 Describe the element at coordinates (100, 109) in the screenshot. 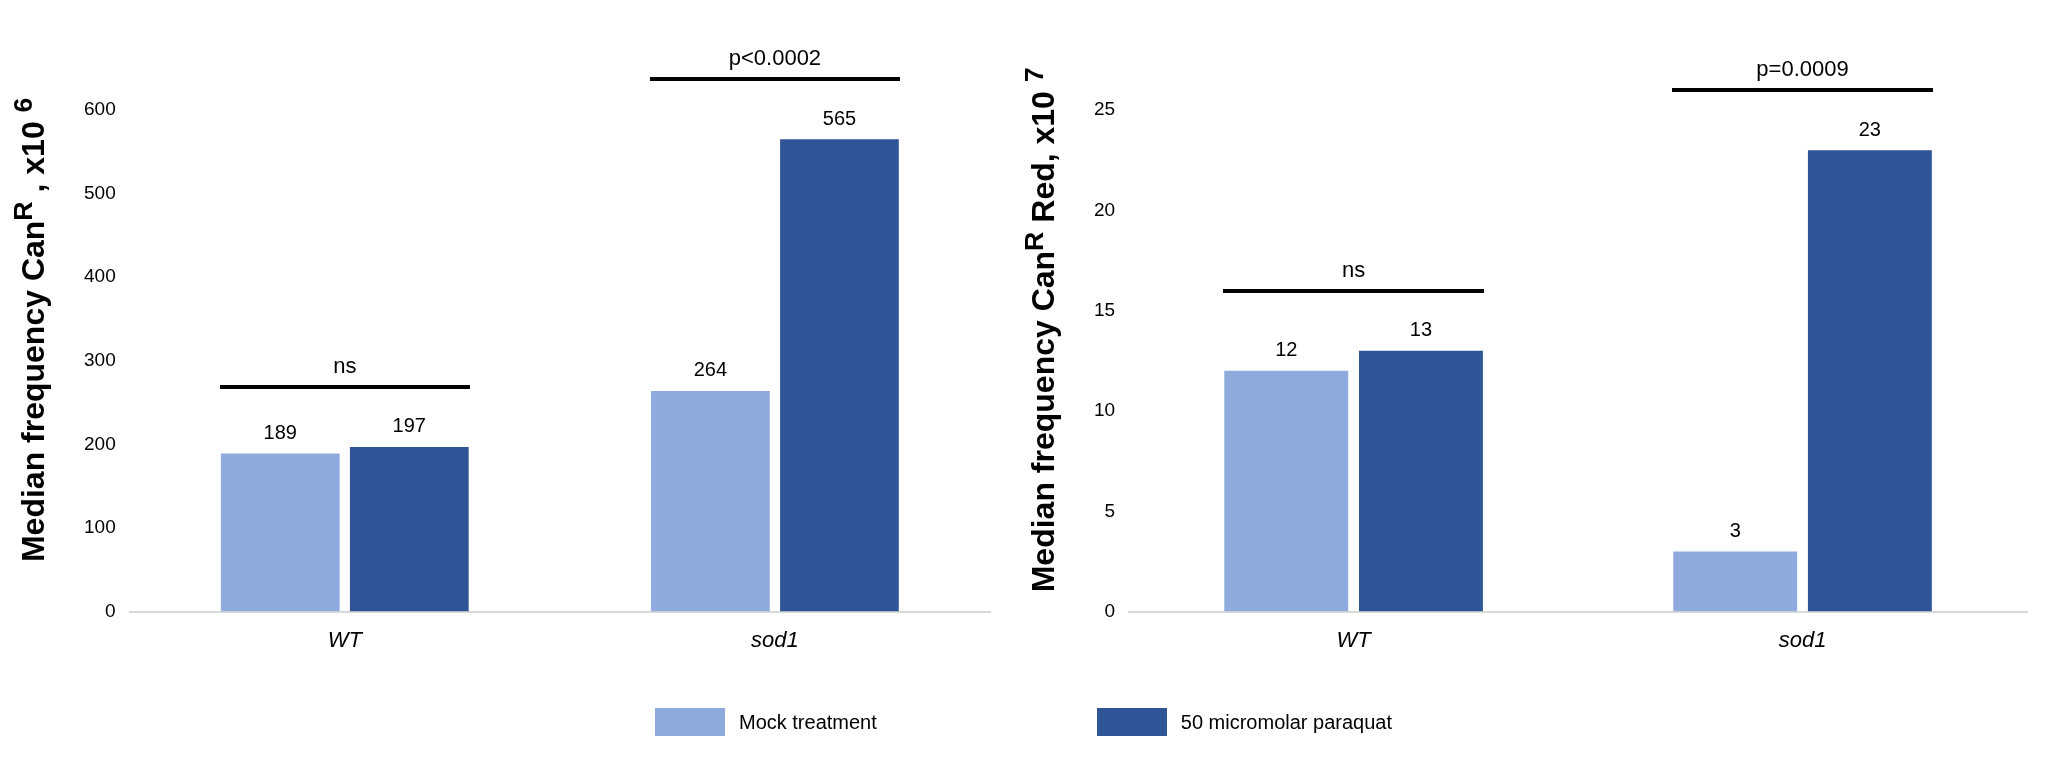

I see `y-tick-label: 600` at that location.